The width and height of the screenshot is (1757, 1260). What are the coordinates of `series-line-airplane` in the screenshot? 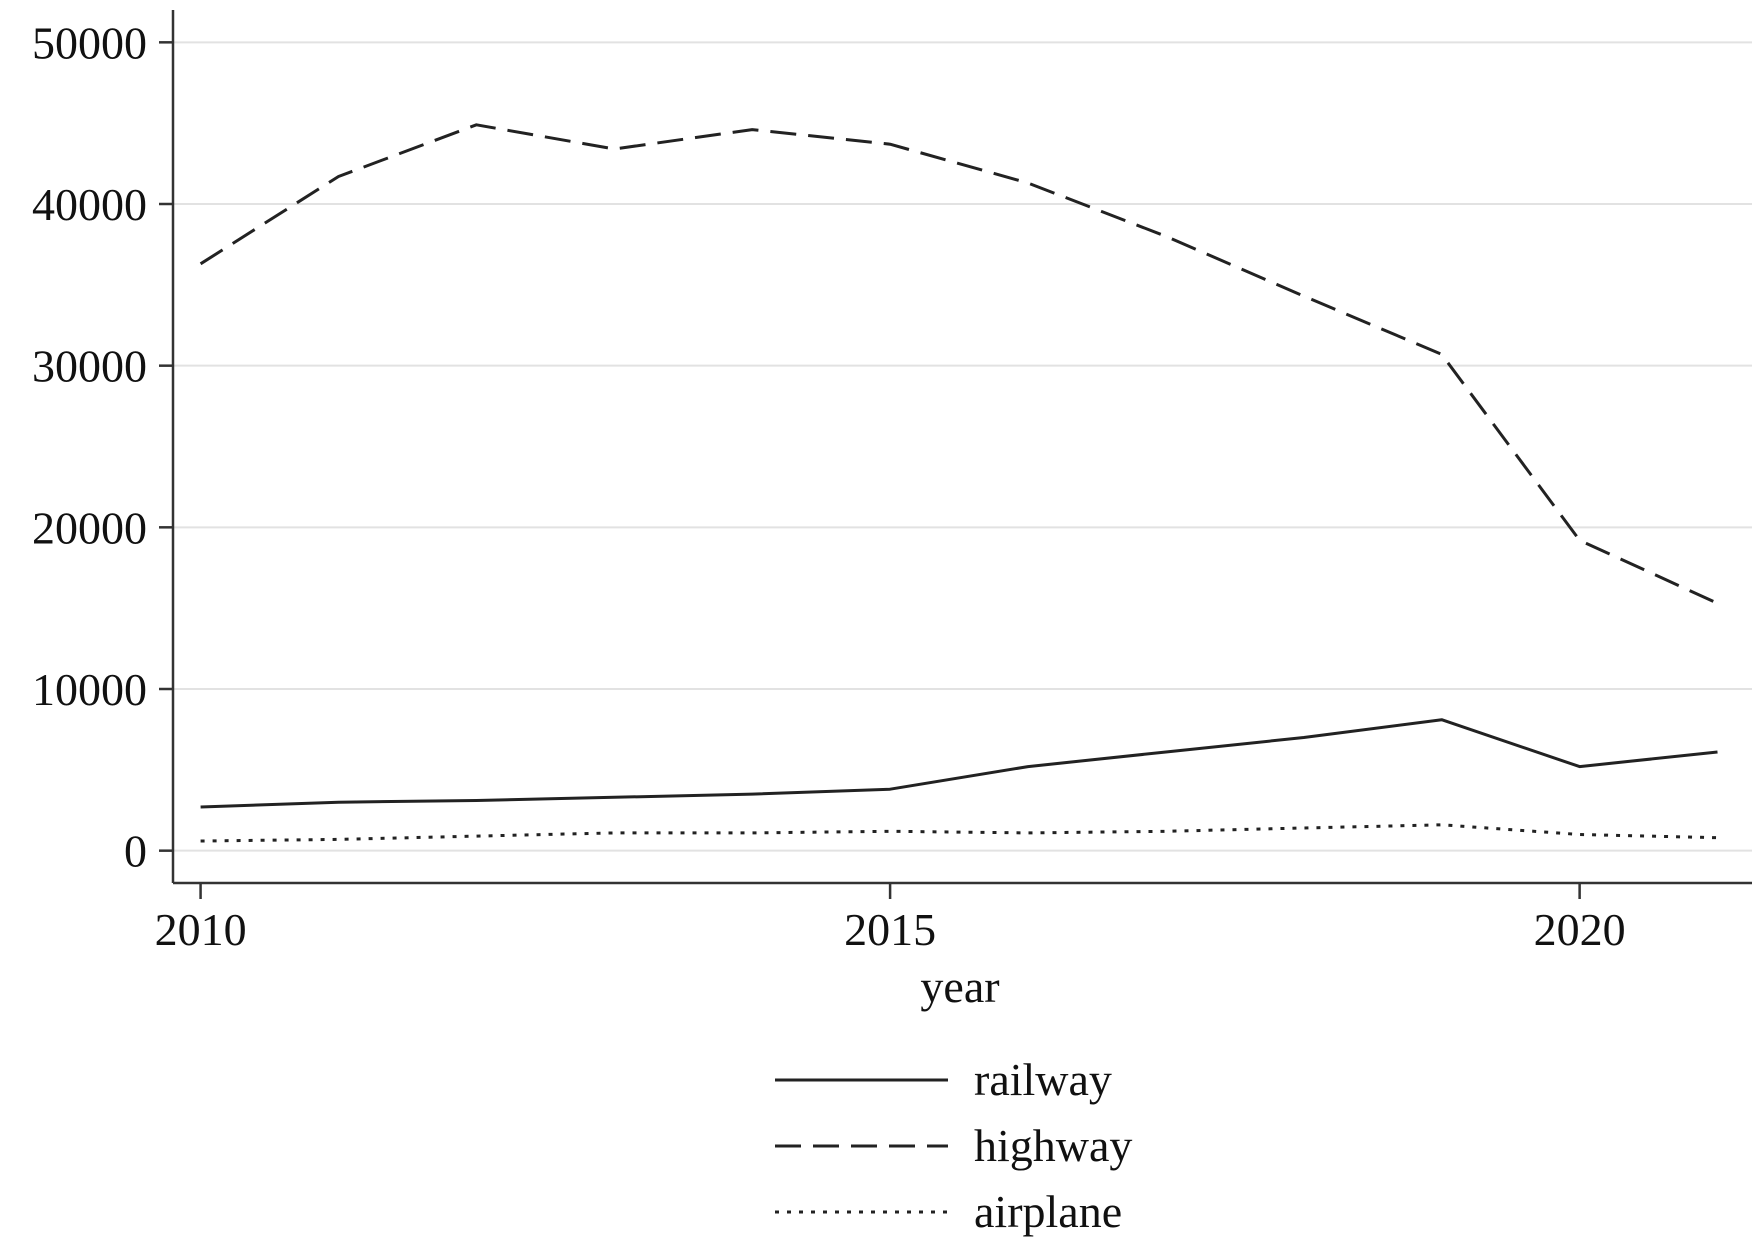 It's located at (959, 833).